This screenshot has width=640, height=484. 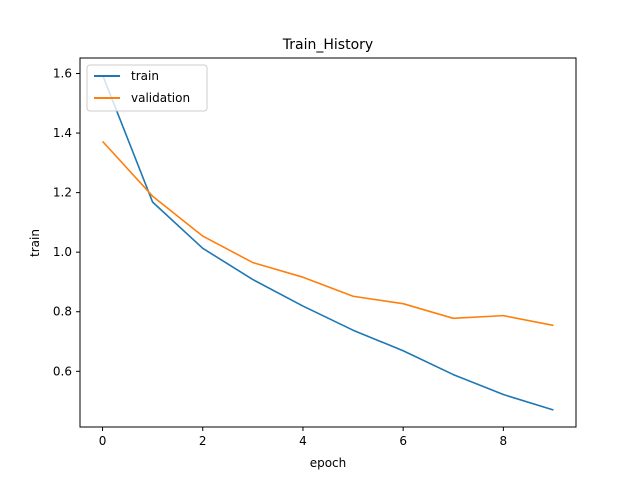 I want to click on x-tick-label: 4, so click(x=303, y=441).